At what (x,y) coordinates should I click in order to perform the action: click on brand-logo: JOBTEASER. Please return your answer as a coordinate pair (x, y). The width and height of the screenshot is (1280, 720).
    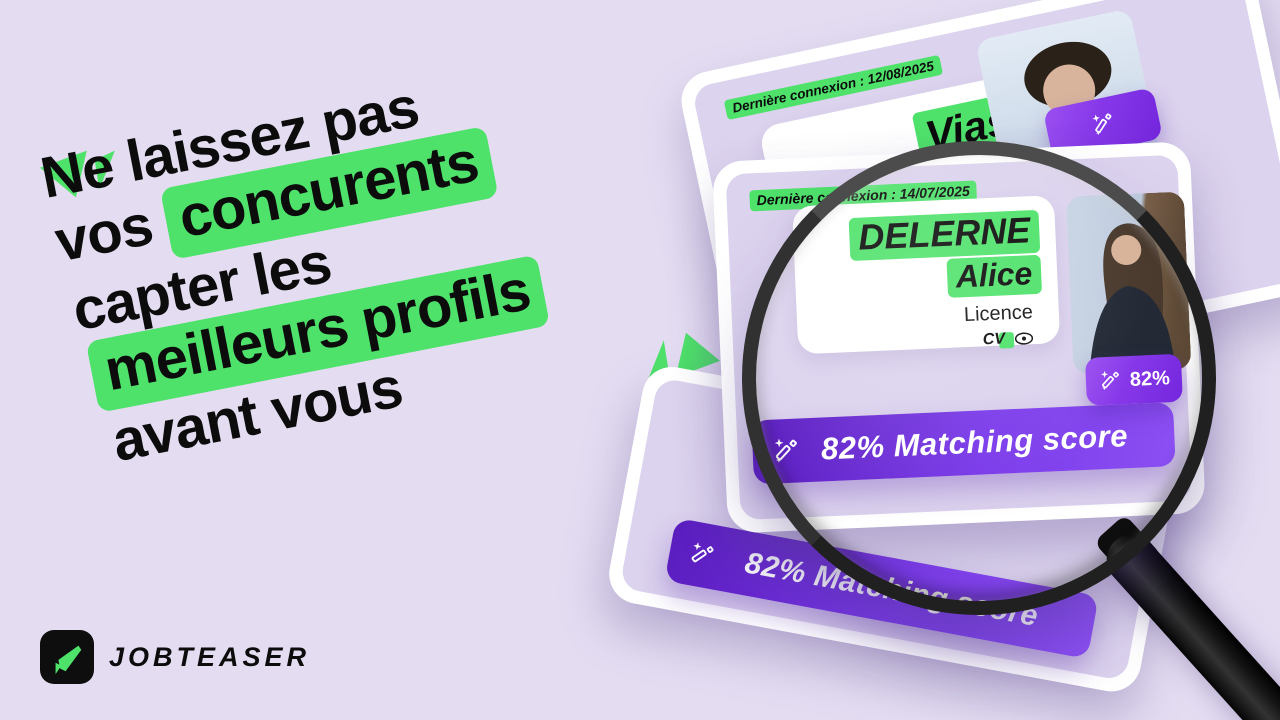
    Looking at the image, I should click on (175, 657).